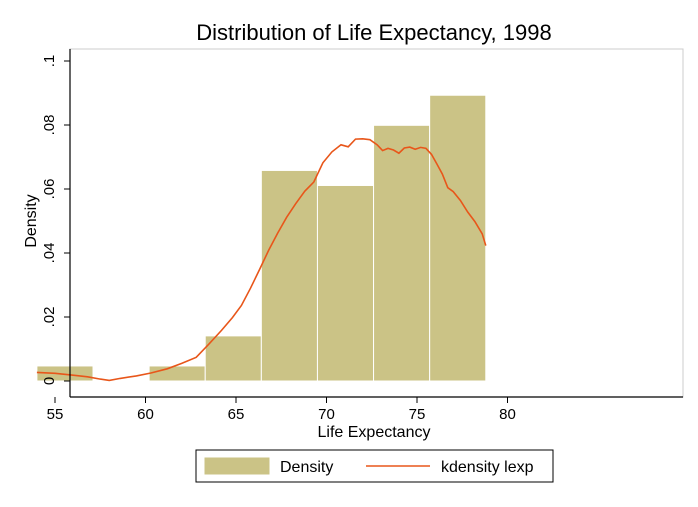 This screenshot has height=507, width=698. What do you see at coordinates (145, 414) in the screenshot?
I see `x-tick-label: 60` at bounding box center [145, 414].